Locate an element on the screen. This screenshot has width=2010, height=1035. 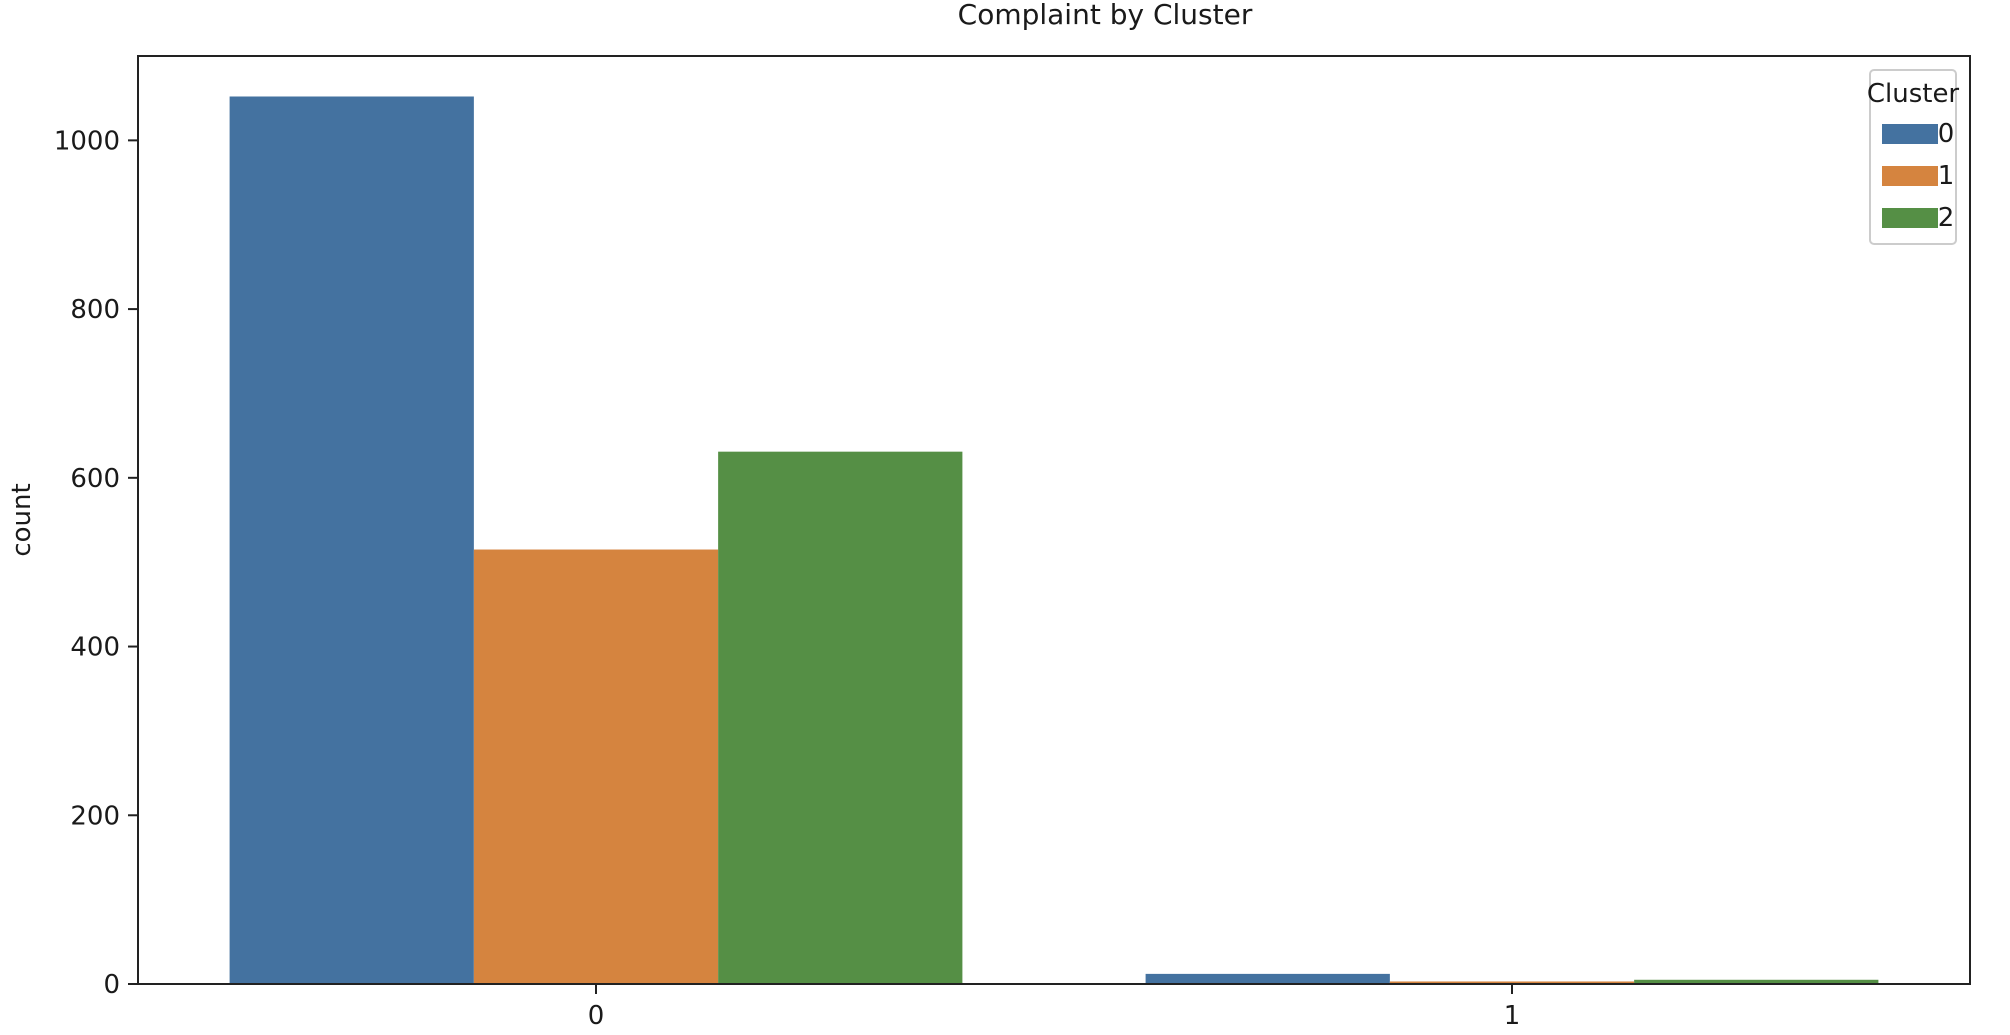
y-axis-label: count is located at coordinates (22, 519).